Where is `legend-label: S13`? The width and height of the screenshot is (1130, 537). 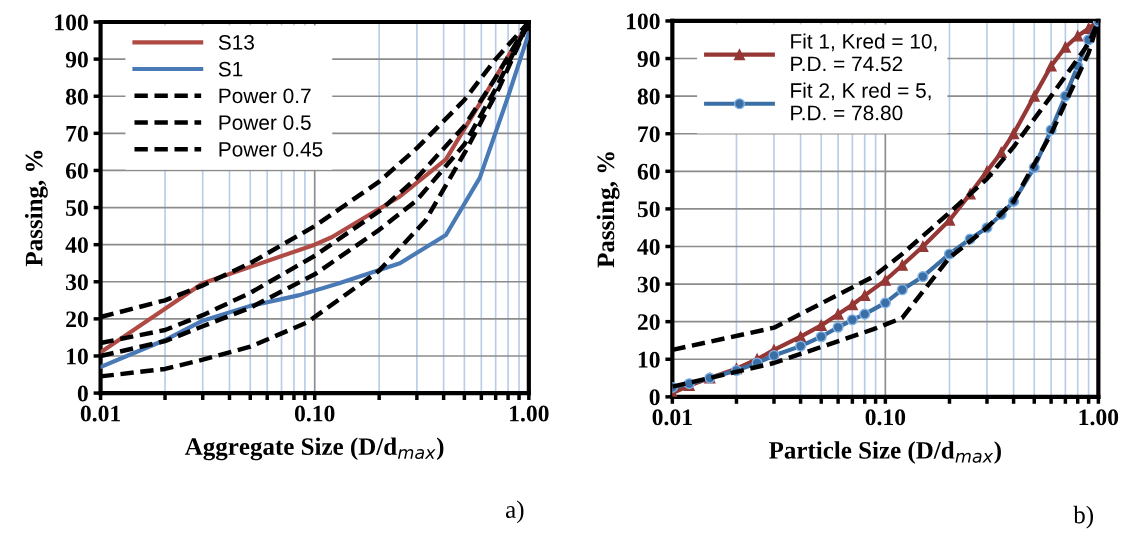 legend-label: S13 is located at coordinates (236, 42).